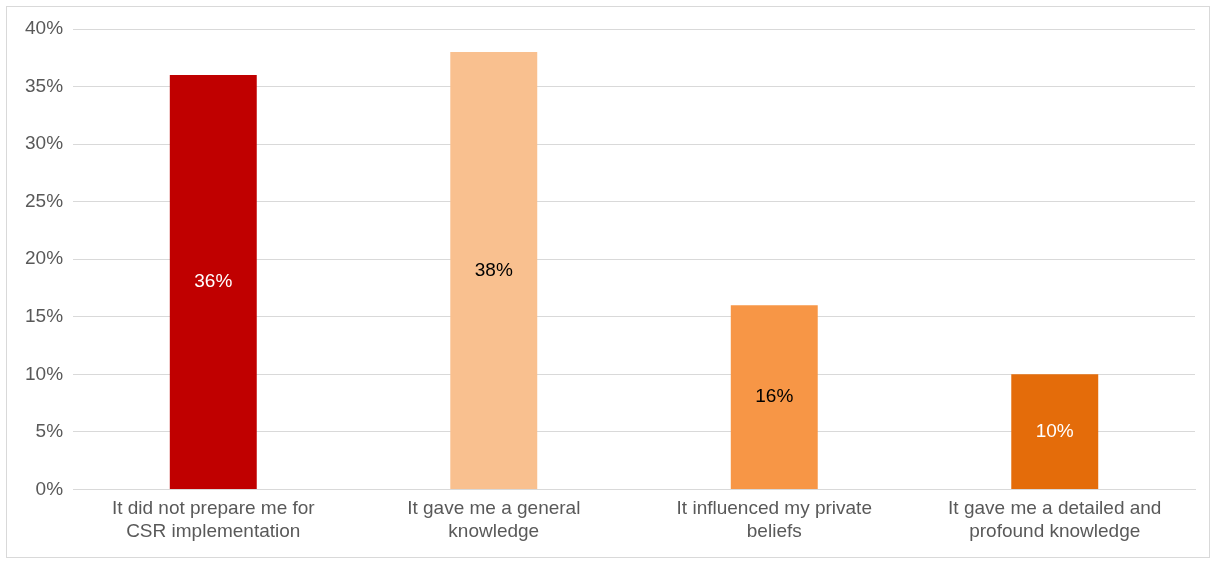 This screenshot has height=564, width=1216. Describe the element at coordinates (44, 85) in the screenshot. I see `y-tick-label: 35%` at that location.